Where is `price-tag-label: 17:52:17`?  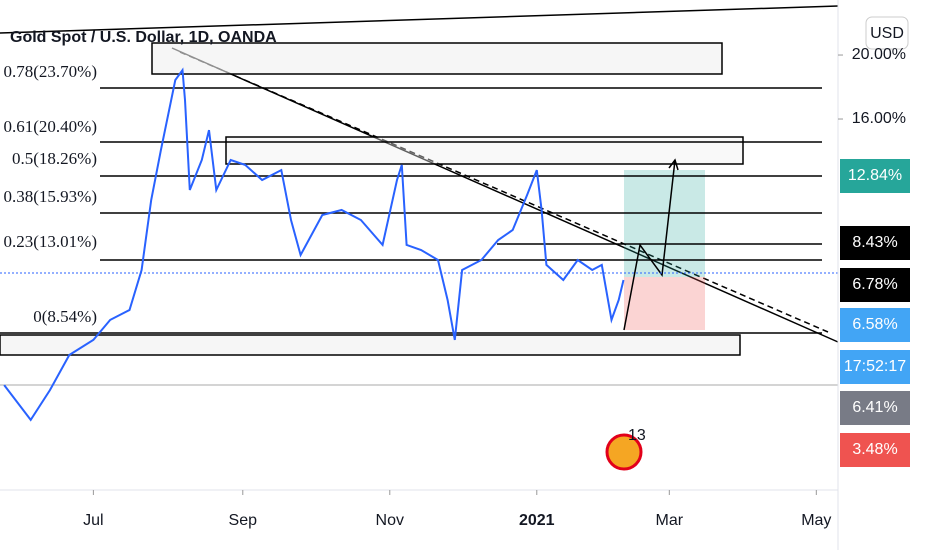 price-tag-label: 17:52:17 is located at coordinates (875, 366).